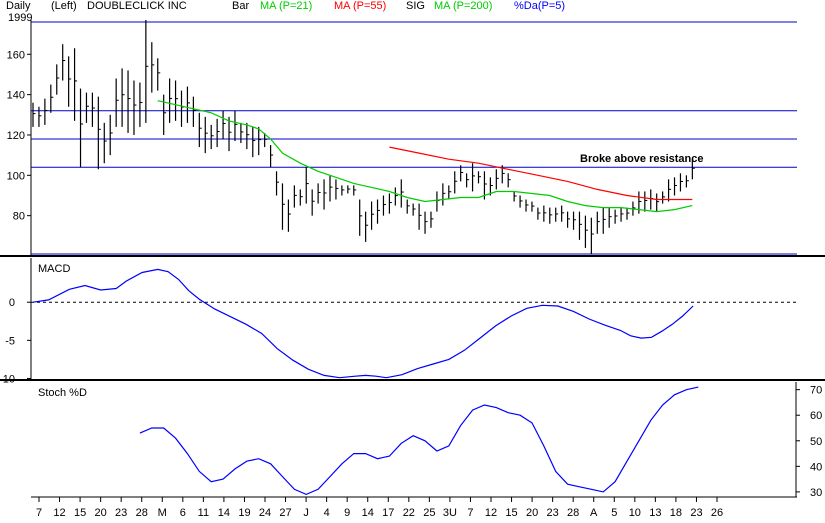  What do you see at coordinates (16, 96) in the screenshot?
I see `price-y-tick-label: 140` at bounding box center [16, 96].